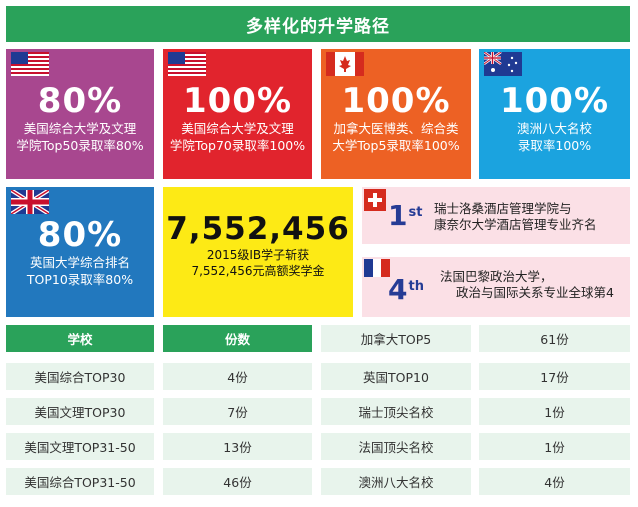  I want to click on page-banner: 多样化的升学路径, so click(318, 24).